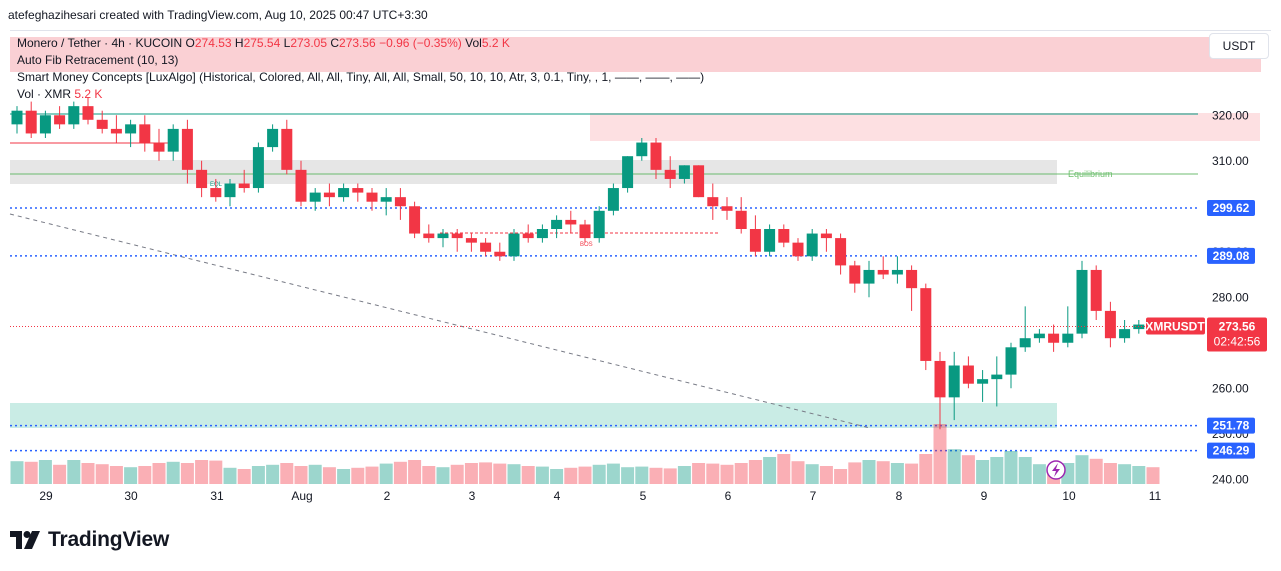 The image size is (1281, 571). I want to click on legend-close-label: C, so click(335, 43).